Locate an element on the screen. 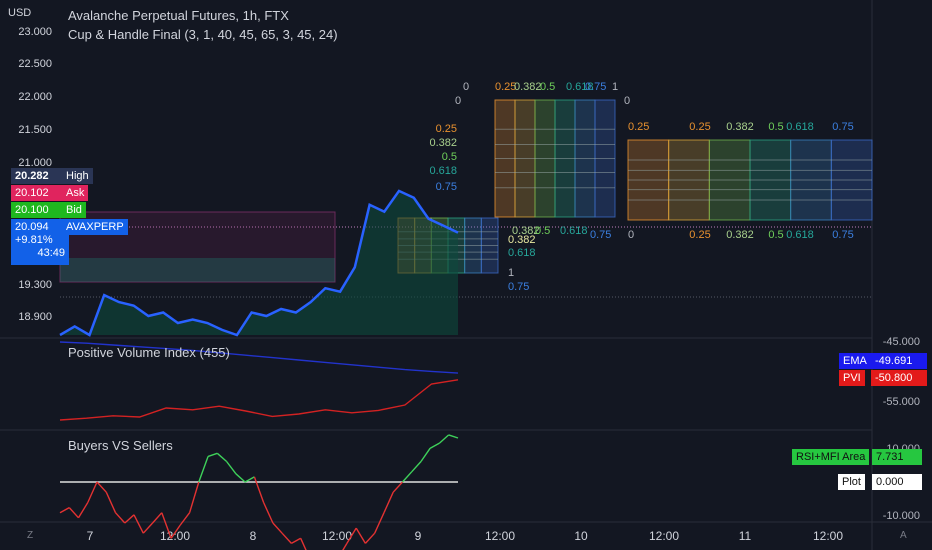  price-tick-label: 23.000 is located at coordinates (35, 32).